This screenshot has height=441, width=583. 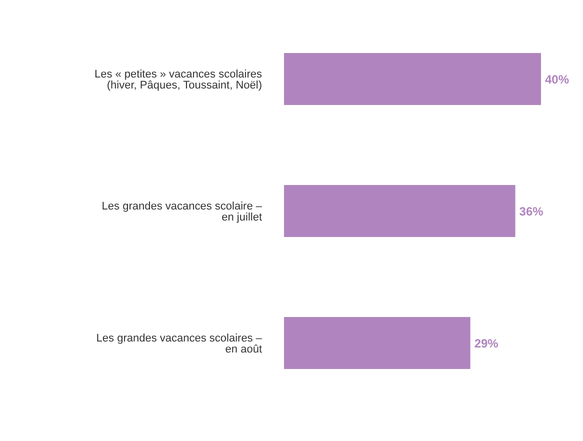 I want to click on data-label: 29%, so click(x=486, y=343).